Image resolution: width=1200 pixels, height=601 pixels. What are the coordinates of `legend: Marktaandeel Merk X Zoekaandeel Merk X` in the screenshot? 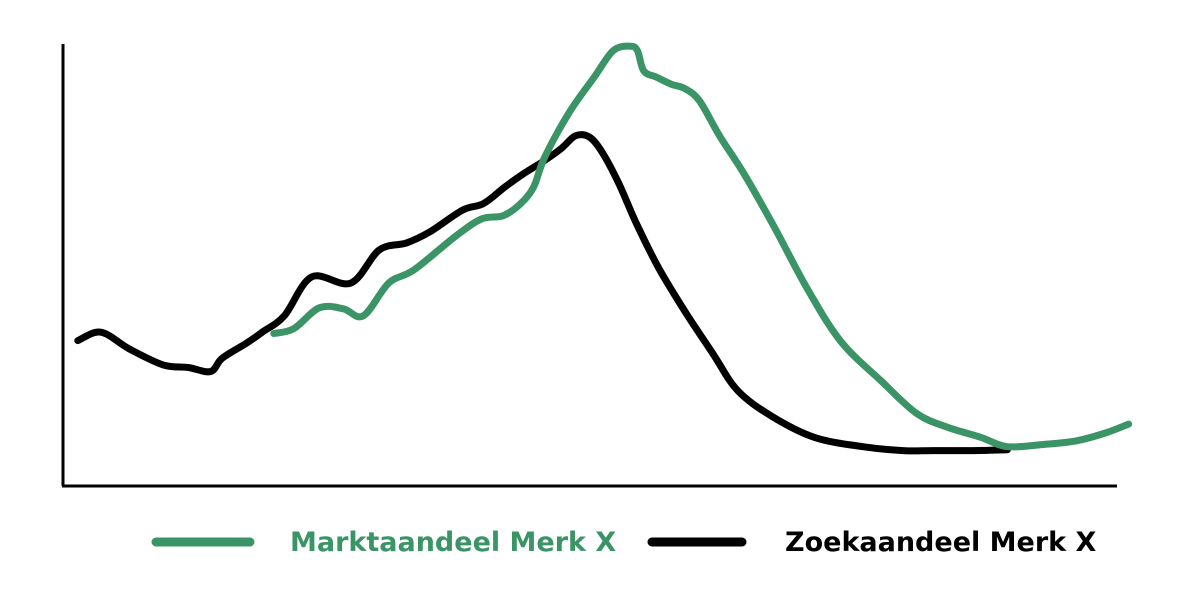 It's located at (624, 542).